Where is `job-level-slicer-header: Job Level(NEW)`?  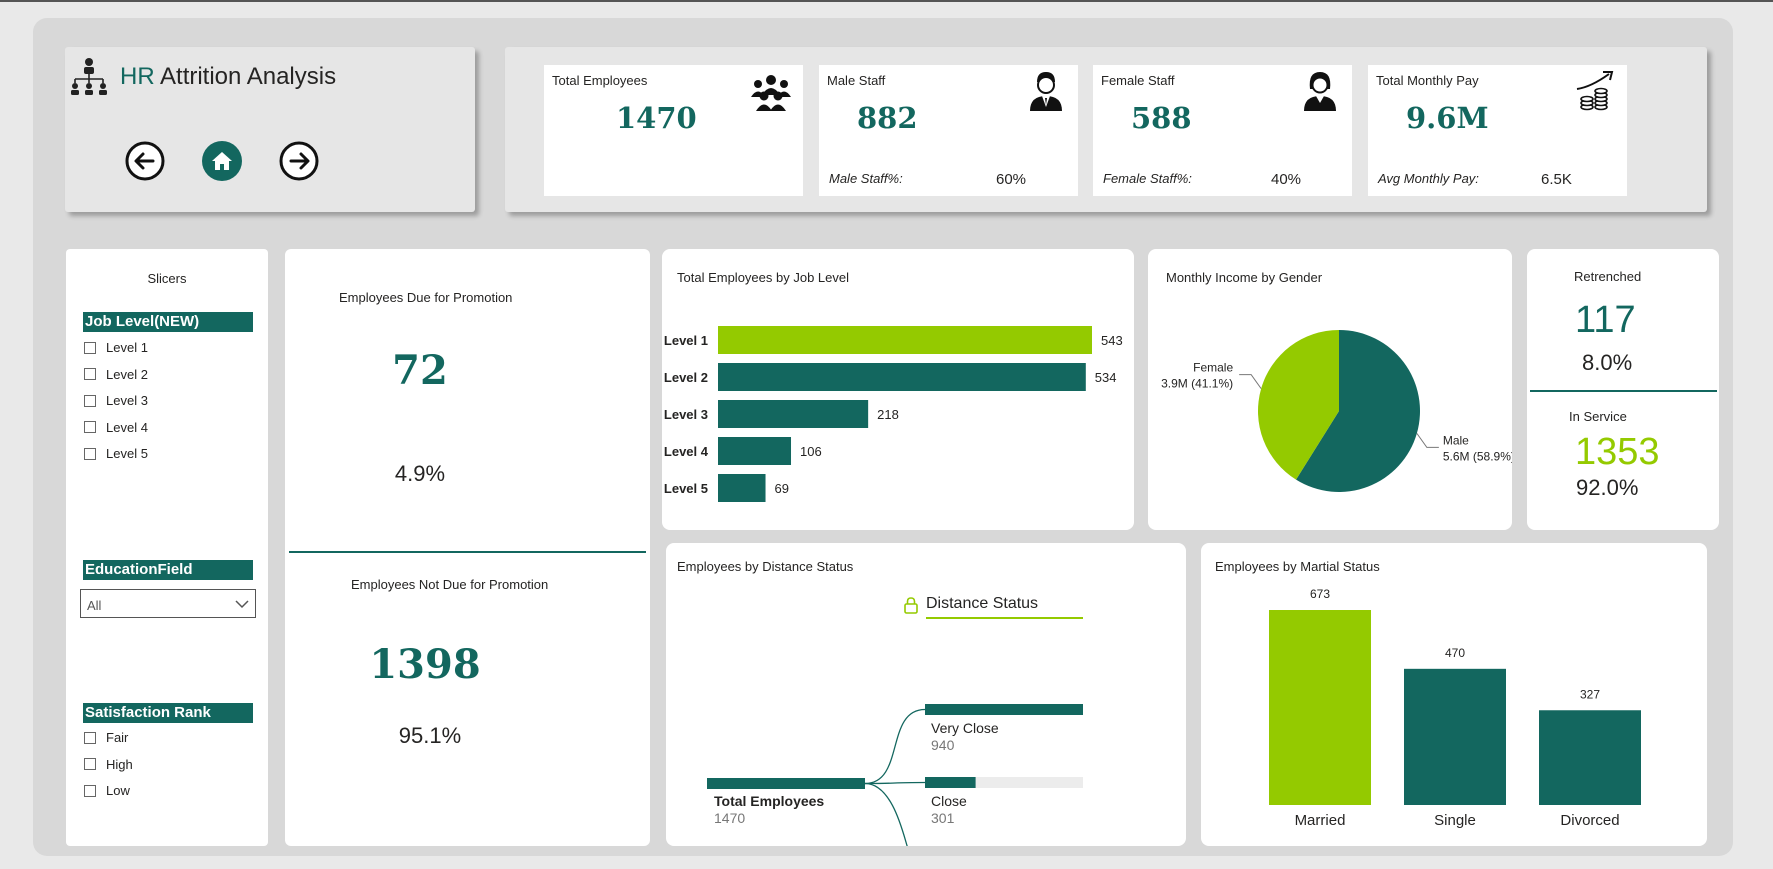
job-level-slicer-header: Job Level(NEW) is located at coordinates (168, 322).